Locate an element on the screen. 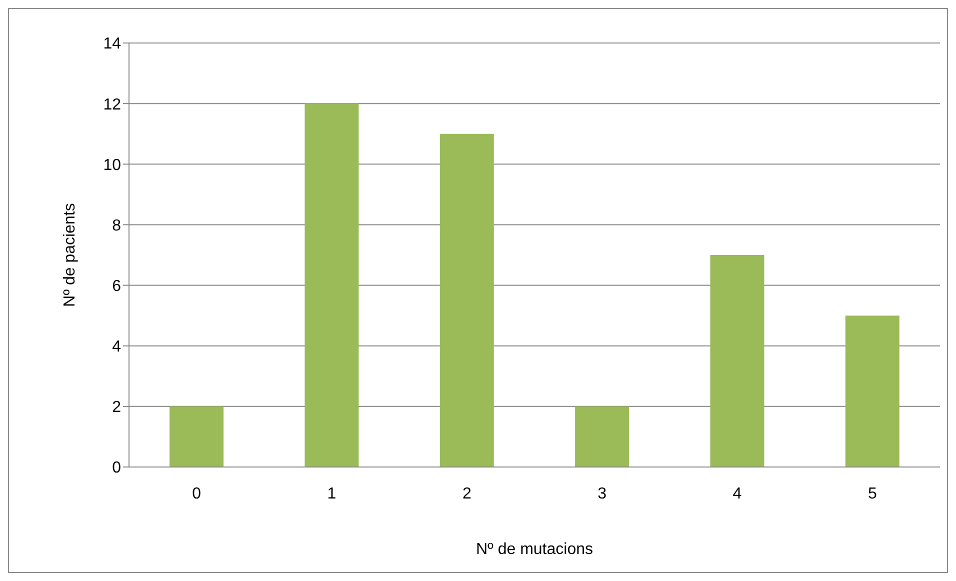  y-axis-title: Nº de pacients is located at coordinates (70, 255).